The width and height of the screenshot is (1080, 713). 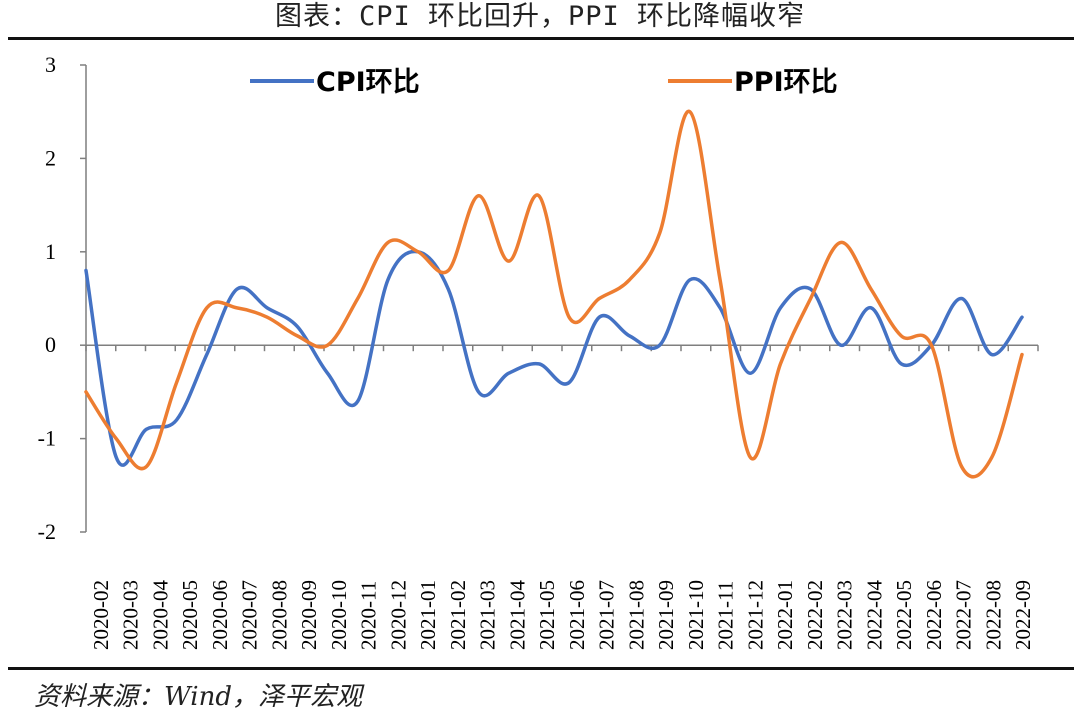 I want to click on legend-label: PPI环比, so click(x=786, y=82).